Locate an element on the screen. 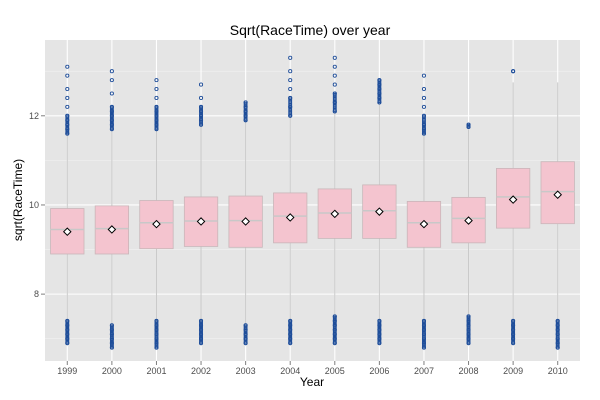 The width and height of the screenshot is (600, 400). x-tick-label: 2010 is located at coordinates (558, 371).